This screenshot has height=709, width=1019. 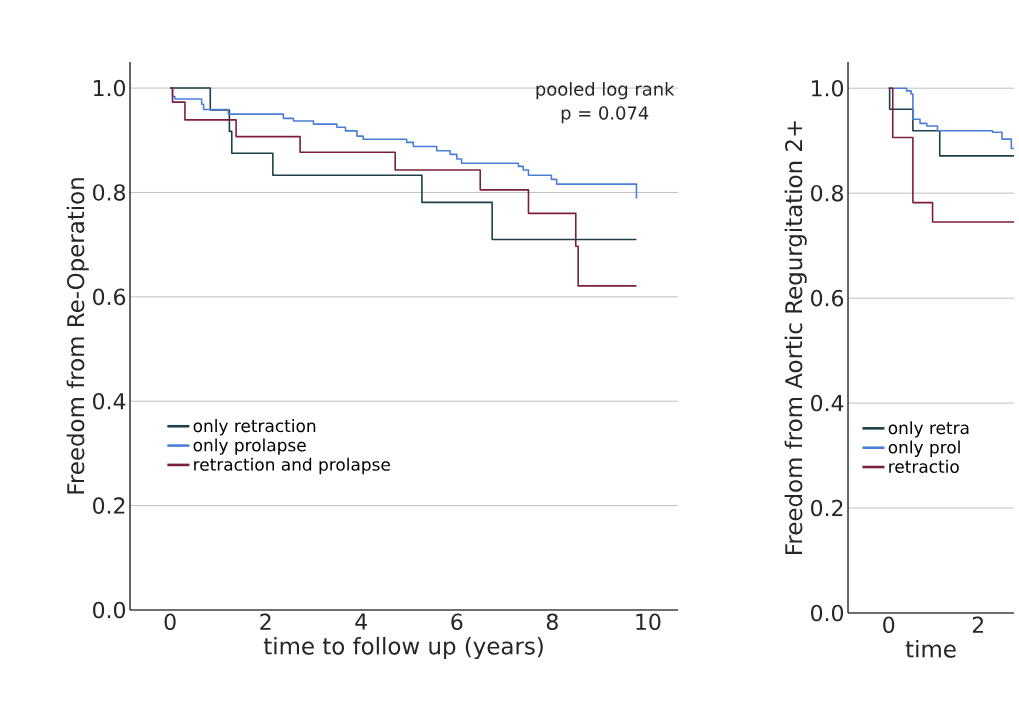 What do you see at coordinates (552, 622) in the screenshot?
I see `x-tick-label: 8` at bounding box center [552, 622].